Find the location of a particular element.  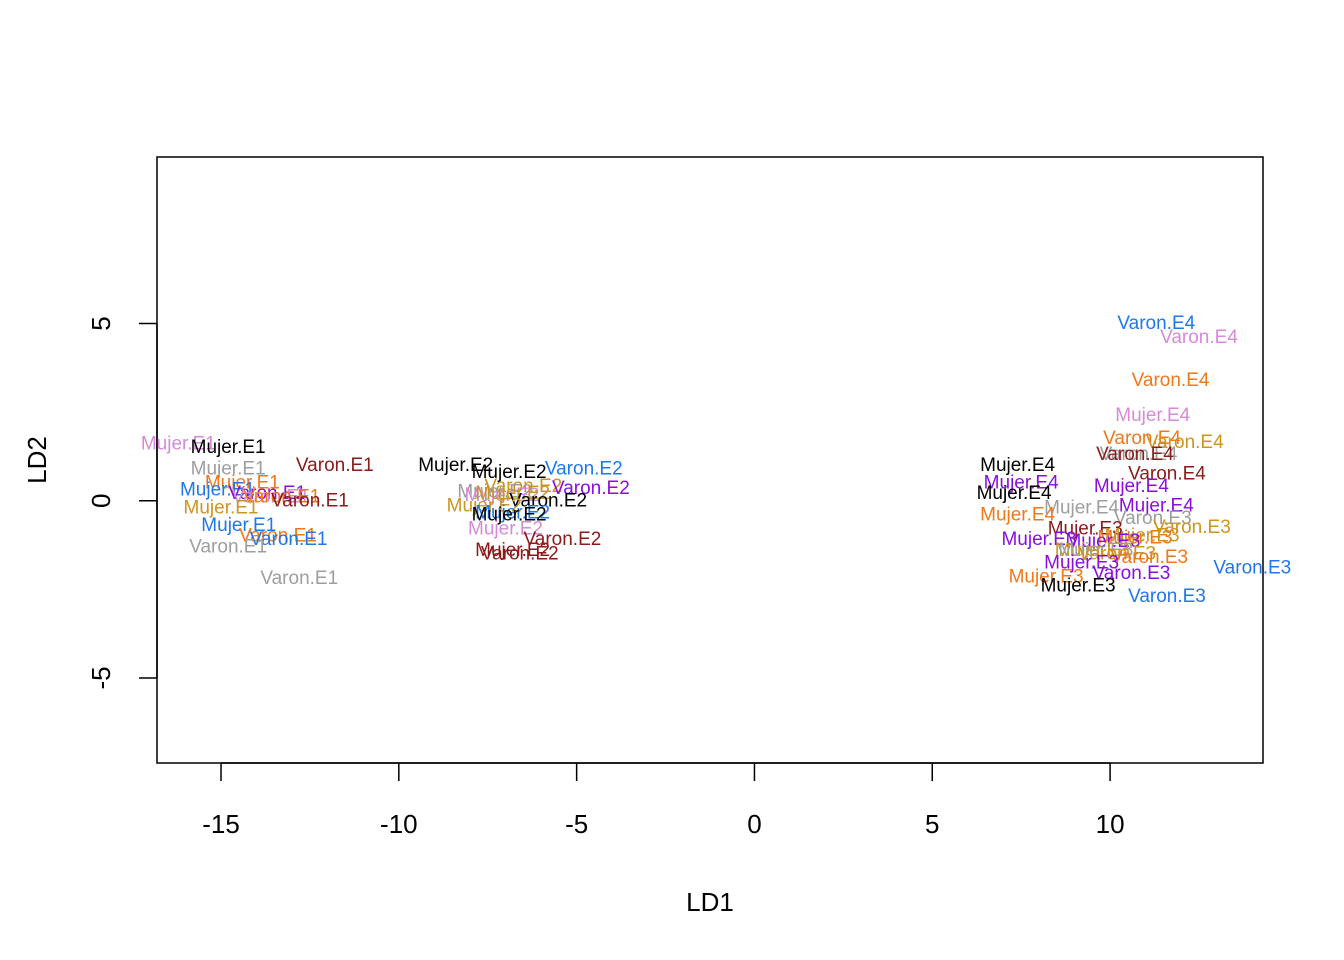

x-axis: -15 -10 -5 0 5 10 is located at coordinates (663, 800).